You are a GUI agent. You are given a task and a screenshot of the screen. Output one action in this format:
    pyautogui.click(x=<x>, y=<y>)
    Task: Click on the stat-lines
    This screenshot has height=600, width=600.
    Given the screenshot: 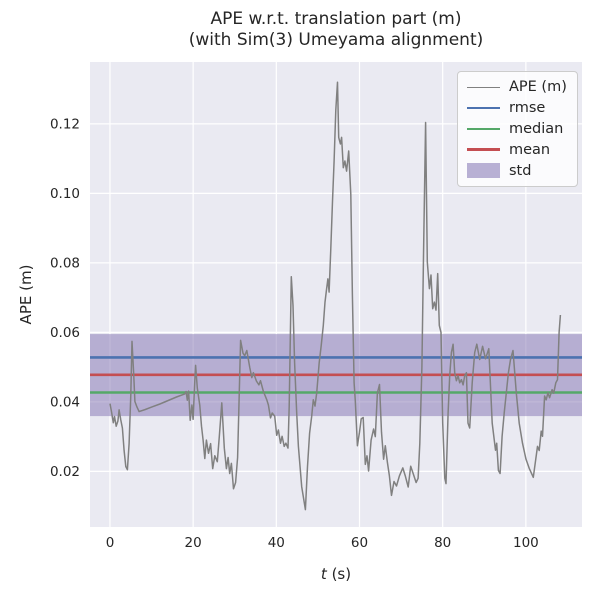 What is the action you would take?
    pyautogui.click(x=336, y=375)
    